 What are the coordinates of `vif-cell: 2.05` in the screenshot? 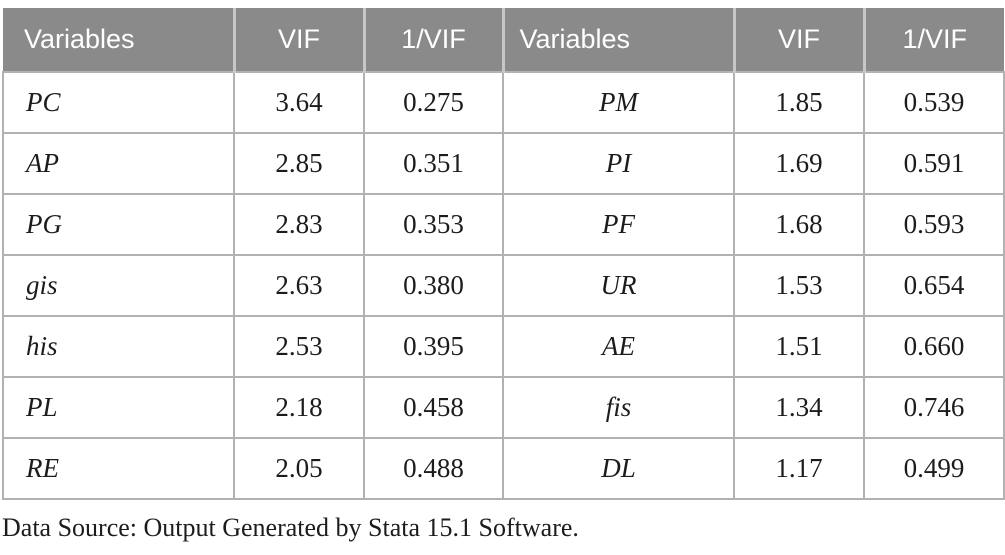 It's located at (299, 468).